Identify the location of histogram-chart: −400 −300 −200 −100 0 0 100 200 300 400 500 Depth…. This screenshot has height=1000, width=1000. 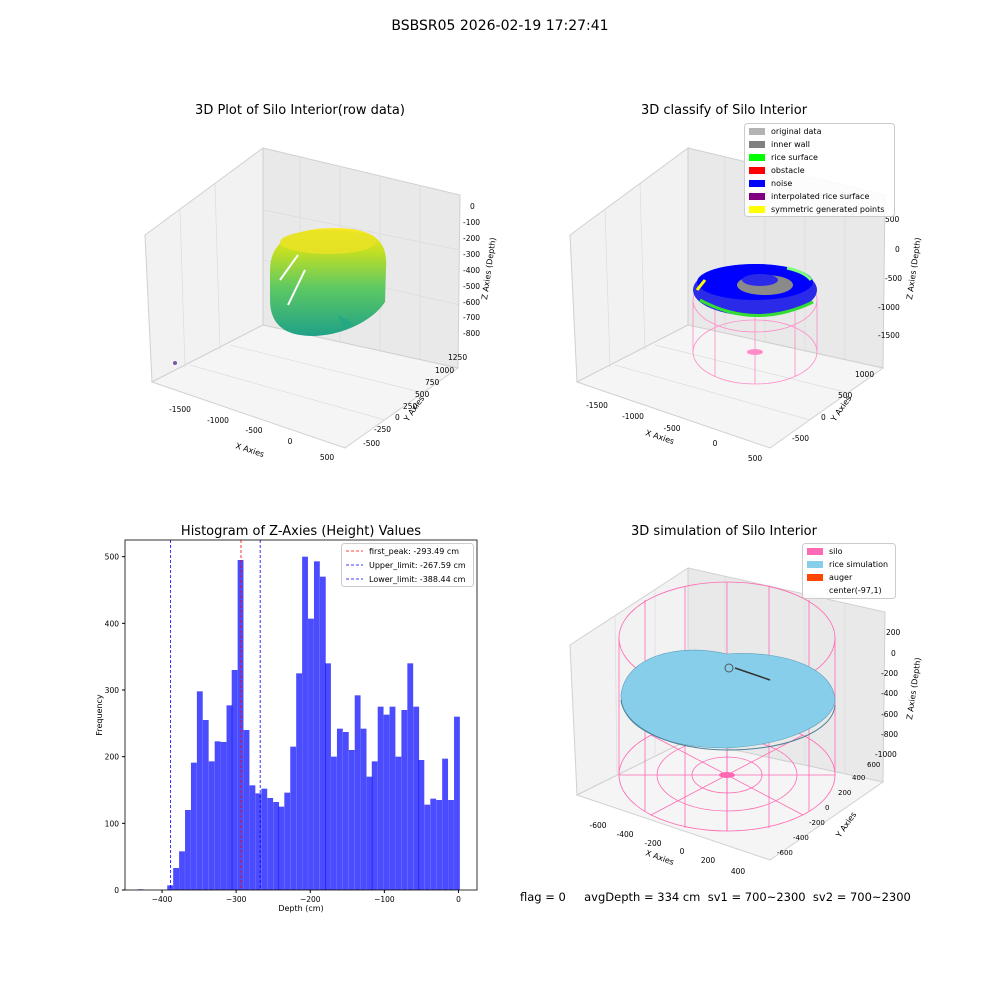
(286, 726).